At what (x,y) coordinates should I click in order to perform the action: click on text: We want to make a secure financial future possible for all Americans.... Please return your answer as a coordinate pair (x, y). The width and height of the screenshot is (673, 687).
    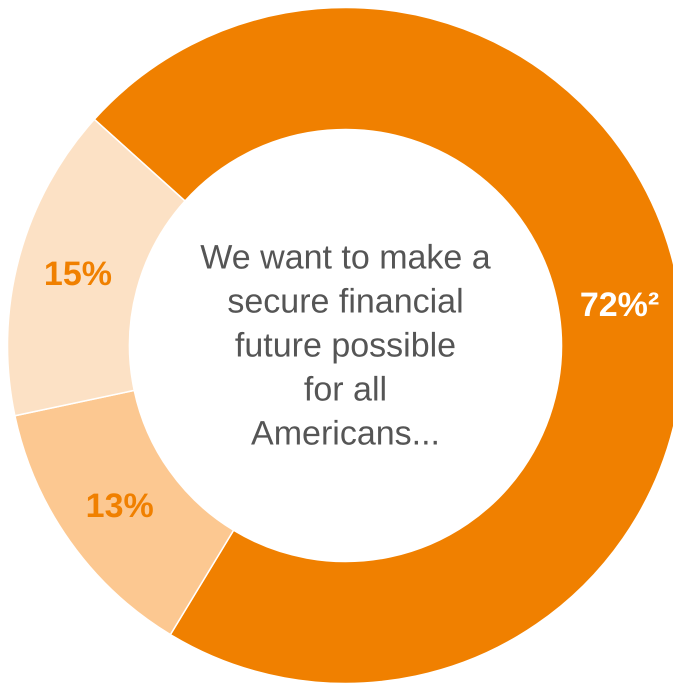
    Looking at the image, I should click on (345, 345).